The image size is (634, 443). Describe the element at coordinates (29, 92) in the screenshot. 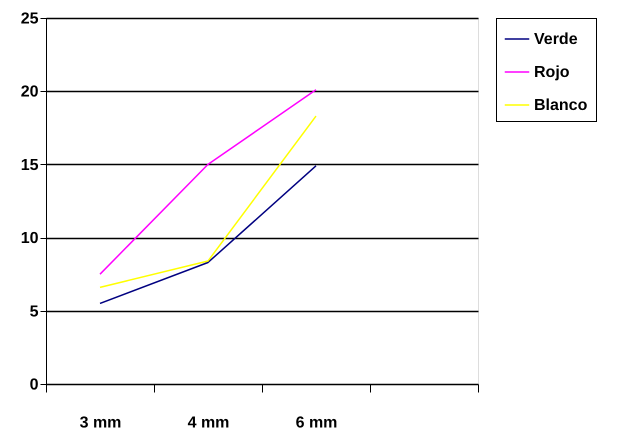

I see `y-tick-label: 20` at that location.